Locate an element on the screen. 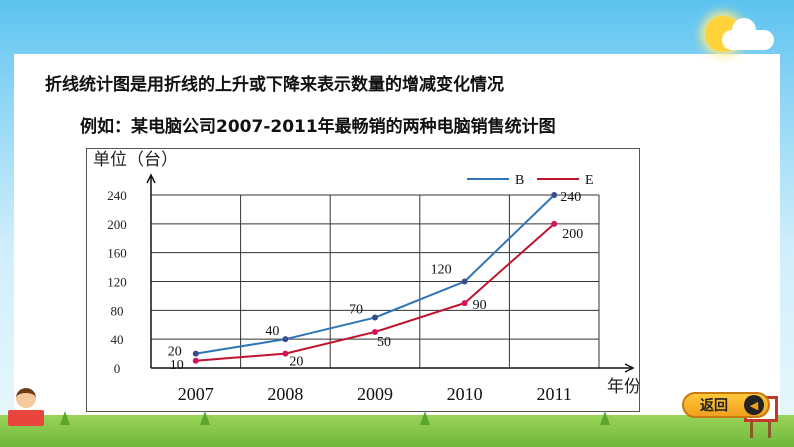 The height and width of the screenshot is (447, 794). x-tick-label: 2007 is located at coordinates (196, 394).